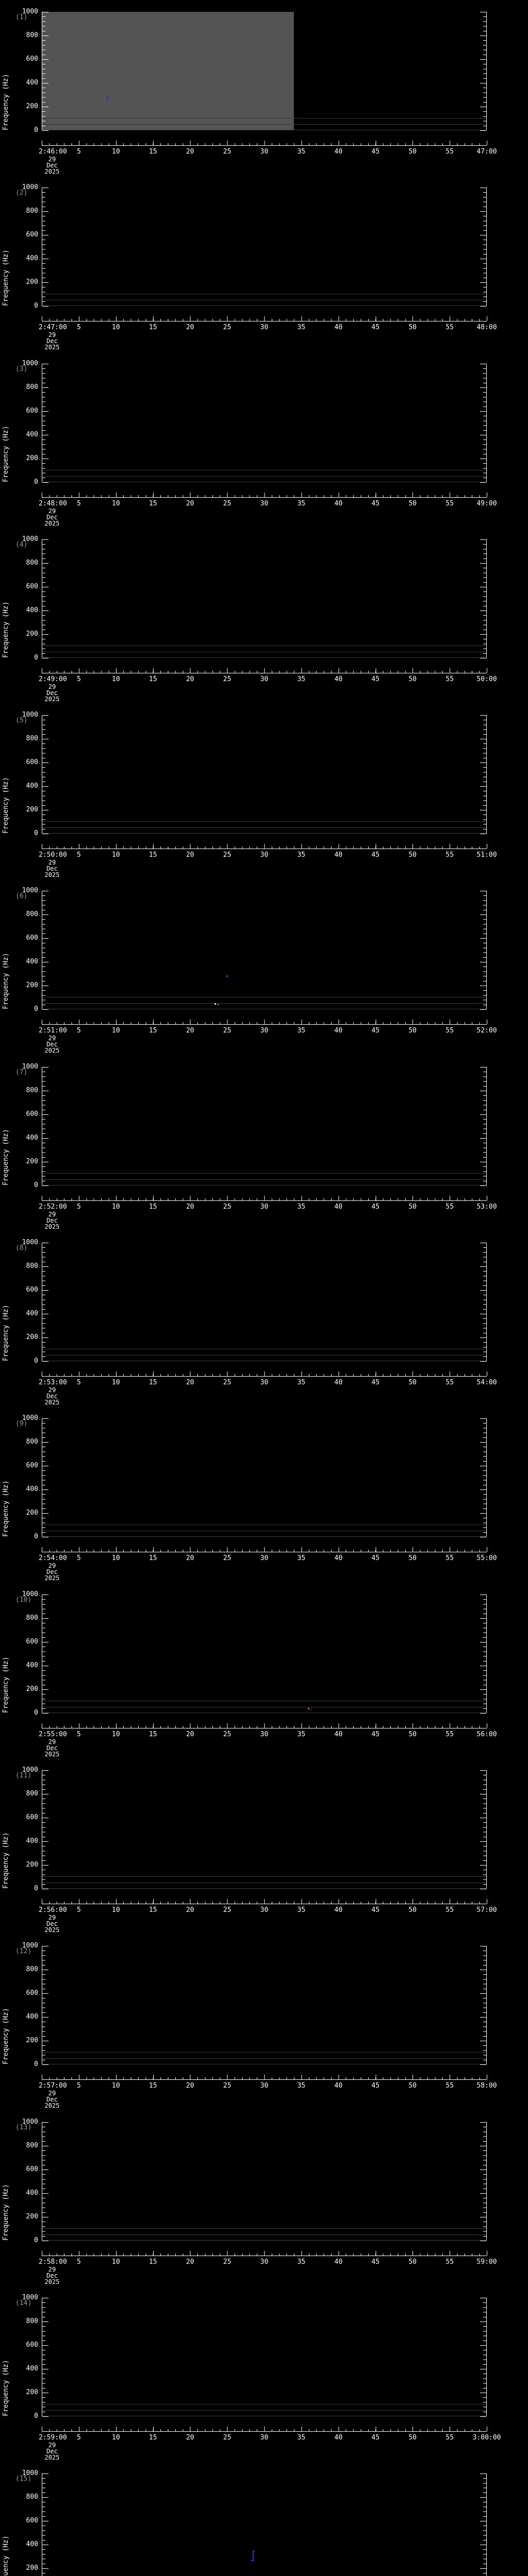  Describe the element at coordinates (52, 2281) in the screenshot. I see `date-line: 2025` at that location.